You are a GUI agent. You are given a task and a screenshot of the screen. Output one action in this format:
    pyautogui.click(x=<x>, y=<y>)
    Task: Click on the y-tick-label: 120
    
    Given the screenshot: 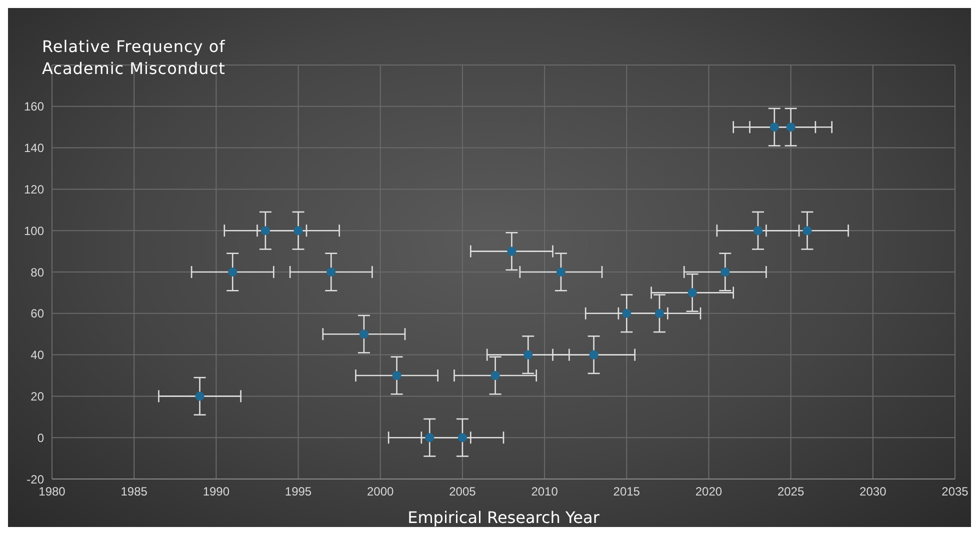 What is the action you would take?
    pyautogui.click(x=34, y=189)
    